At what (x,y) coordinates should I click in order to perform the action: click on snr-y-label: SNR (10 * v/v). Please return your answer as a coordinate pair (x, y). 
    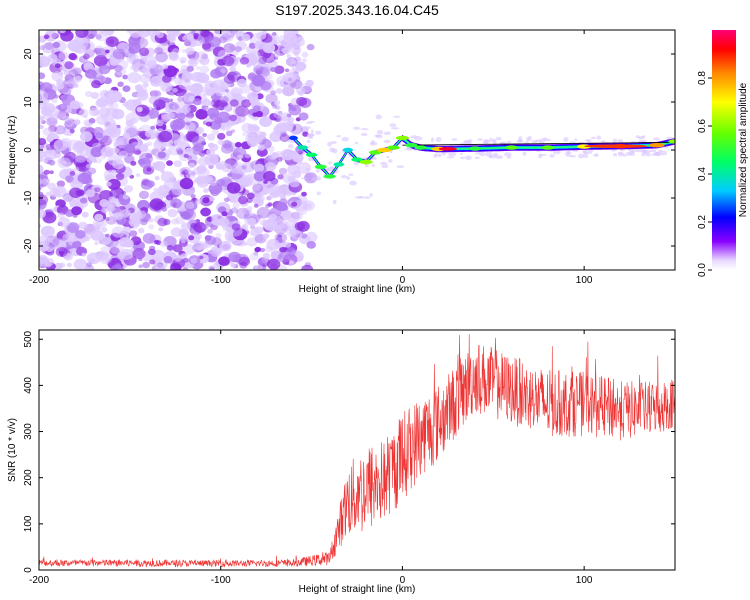
    Looking at the image, I should click on (12, 450).